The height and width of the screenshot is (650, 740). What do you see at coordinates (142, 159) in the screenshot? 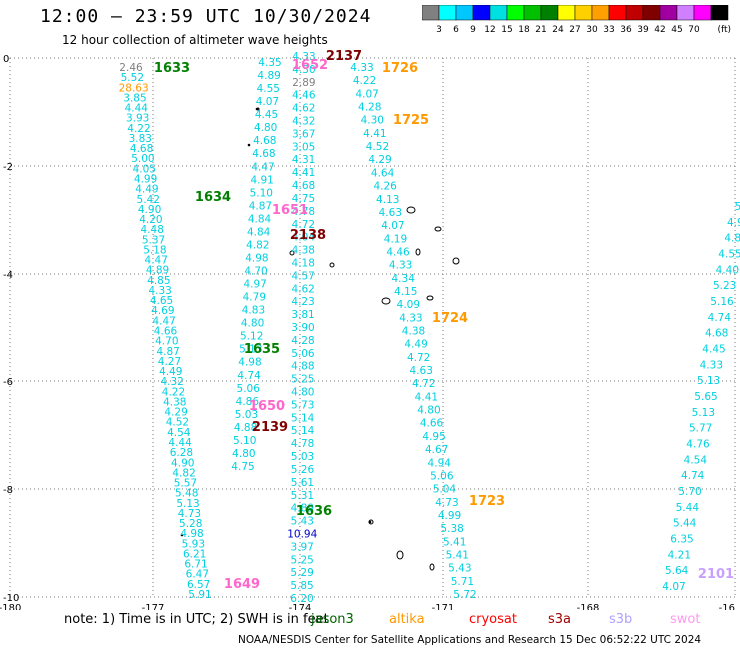
I see `wave-height-value: 5.00` at bounding box center [142, 159].